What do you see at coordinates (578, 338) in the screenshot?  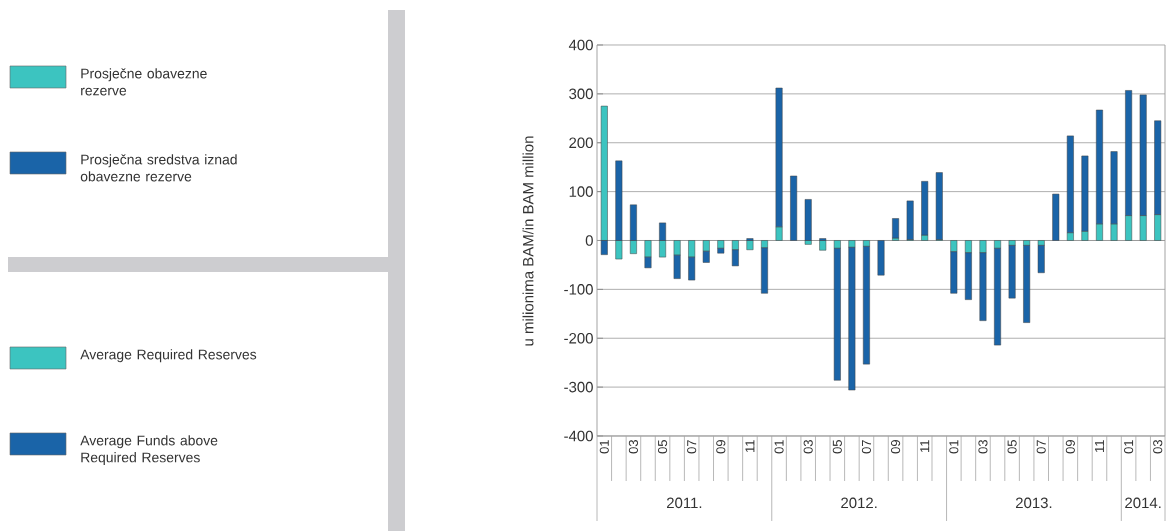 I see `y-tick-label: -200` at bounding box center [578, 338].